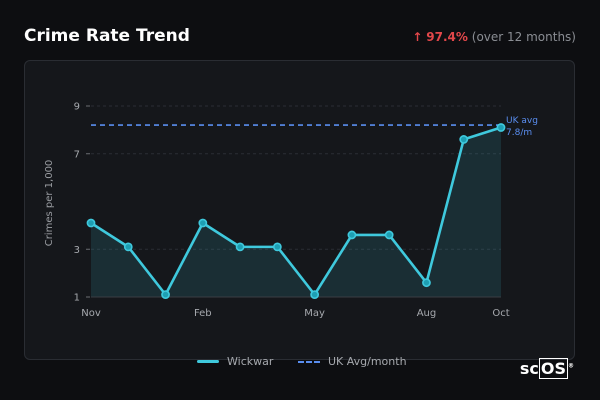 The width and height of the screenshot is (600, 400). What do you see at coordinates (91, 313) in the screenshot?
I see `x-tick-label: Nov` at bounding box center [91, 313].